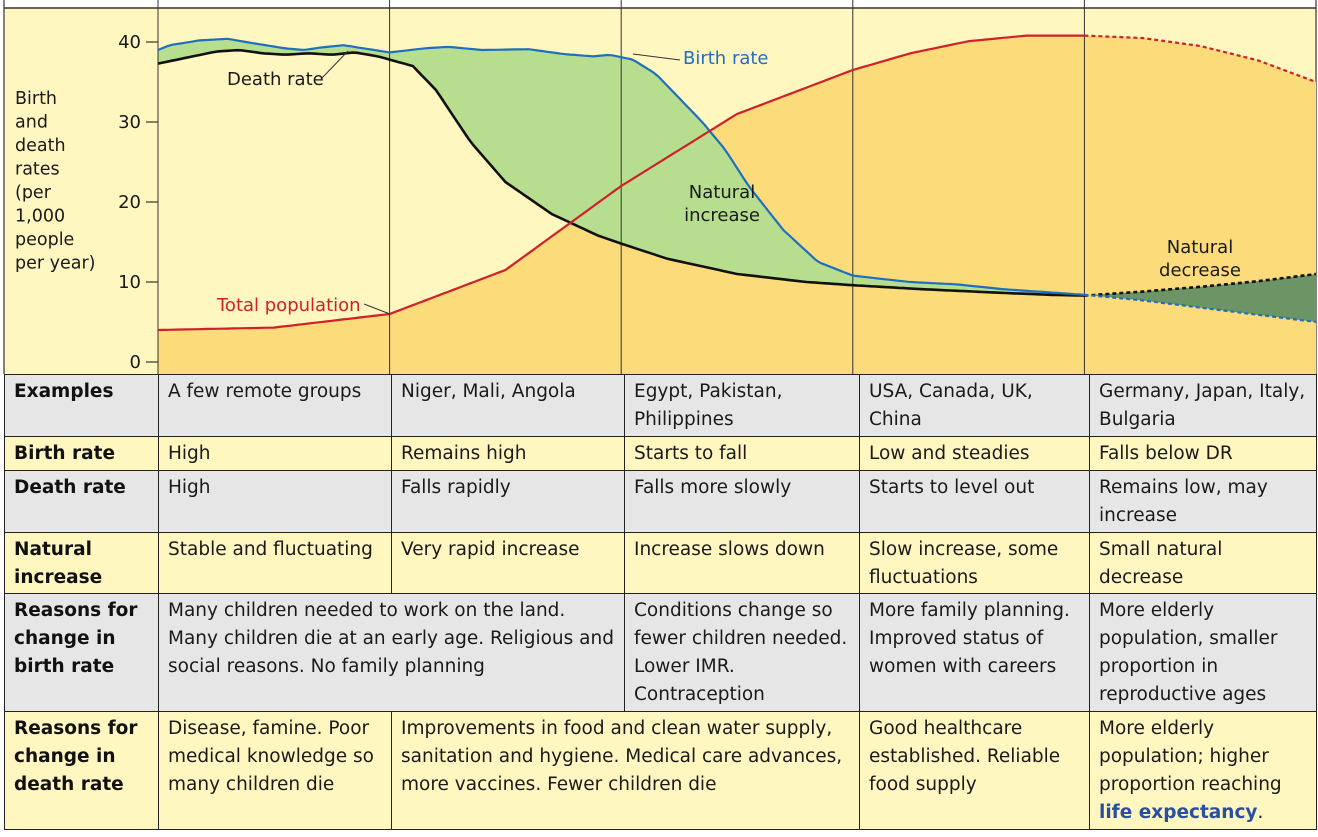  I want to click on row-header-birth-rate: Birth rate, so click(81, 453).